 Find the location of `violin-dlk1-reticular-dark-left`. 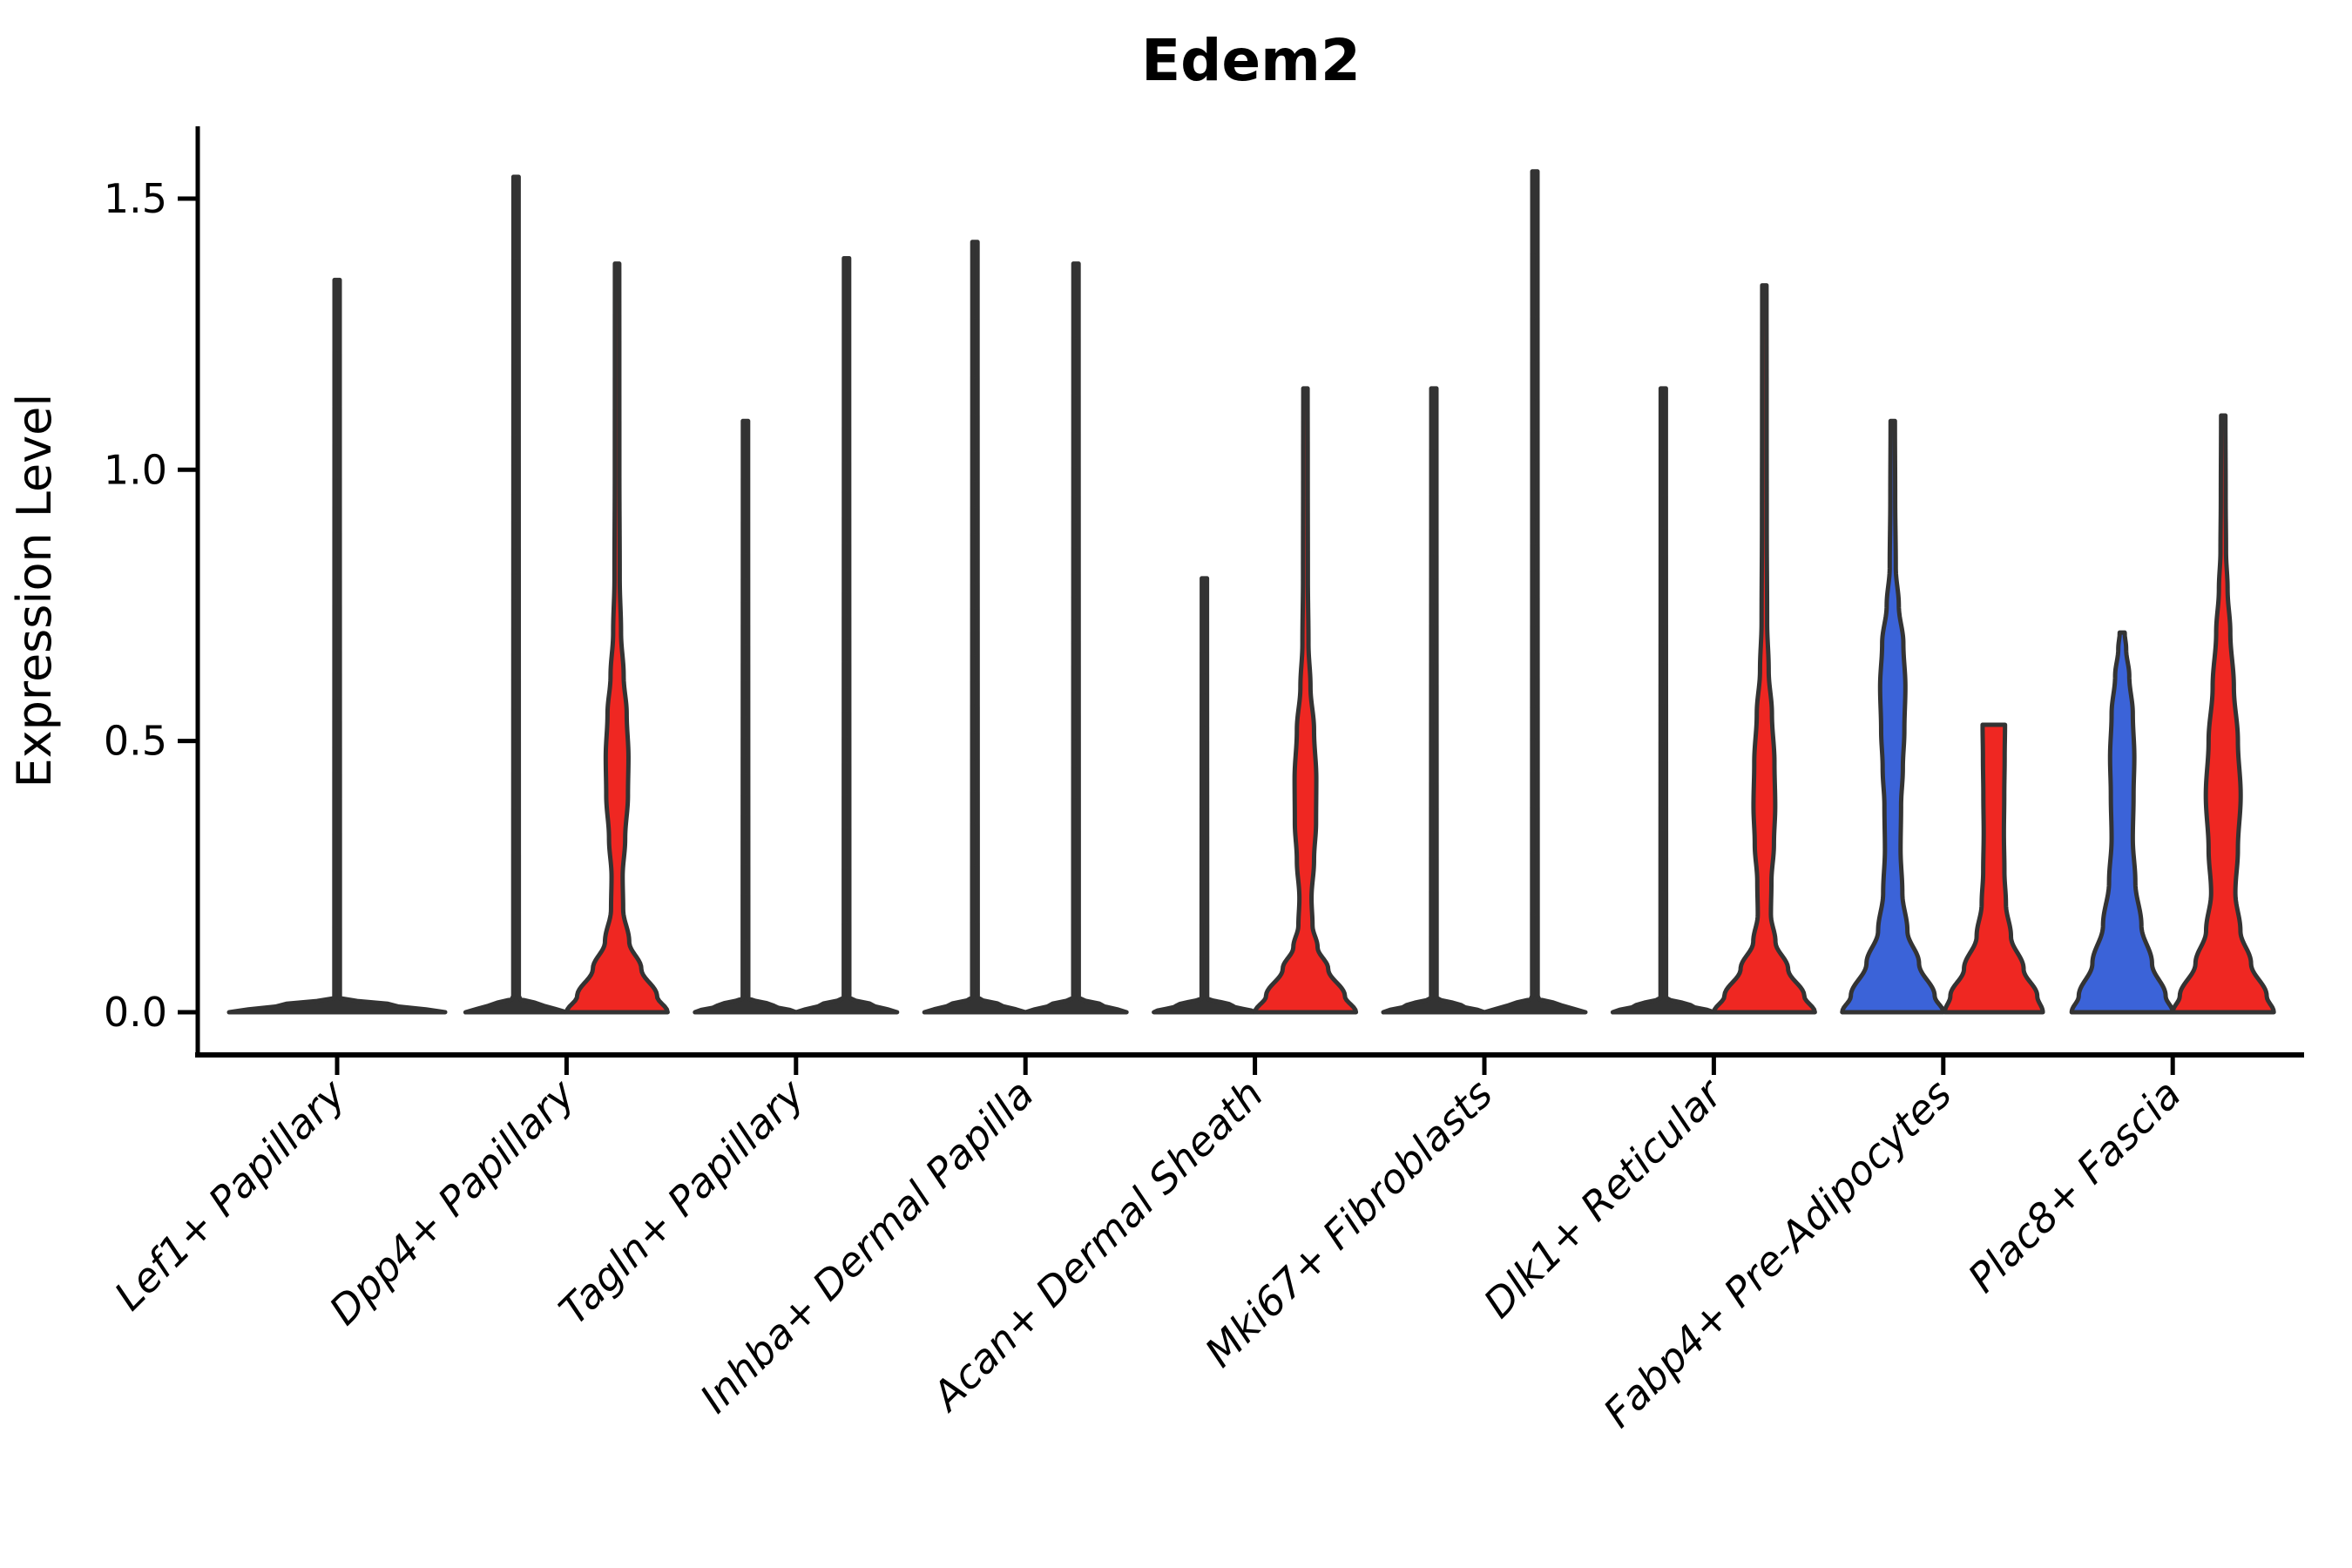

violin-dlk1-reticular-dark-left is located at coordinates (1663, 700).